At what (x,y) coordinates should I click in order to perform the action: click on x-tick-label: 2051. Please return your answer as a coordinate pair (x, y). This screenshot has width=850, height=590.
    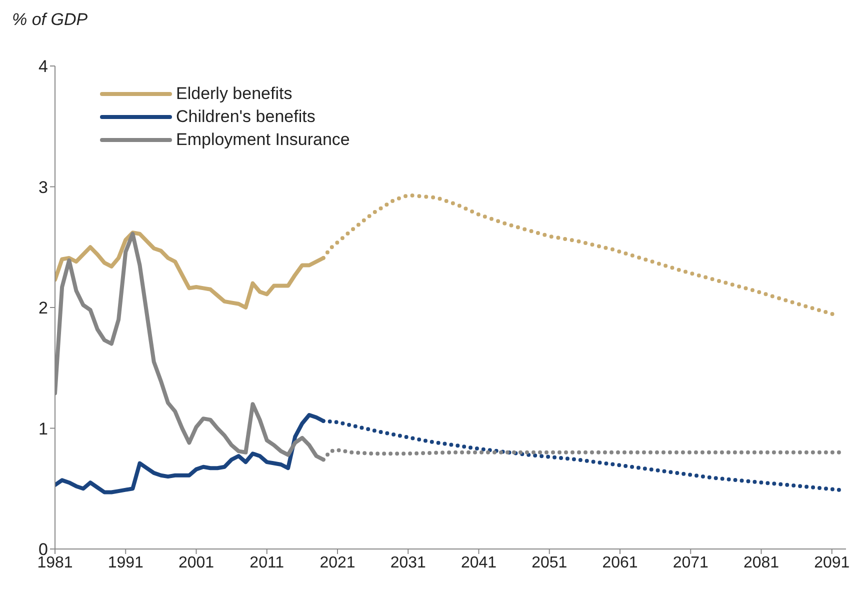
    Looking at the image, I should click on (550, 563).